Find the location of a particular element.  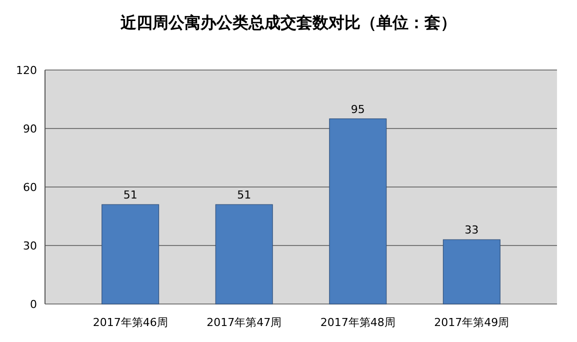

data-label: 33 is located at coordinates (471, 230).